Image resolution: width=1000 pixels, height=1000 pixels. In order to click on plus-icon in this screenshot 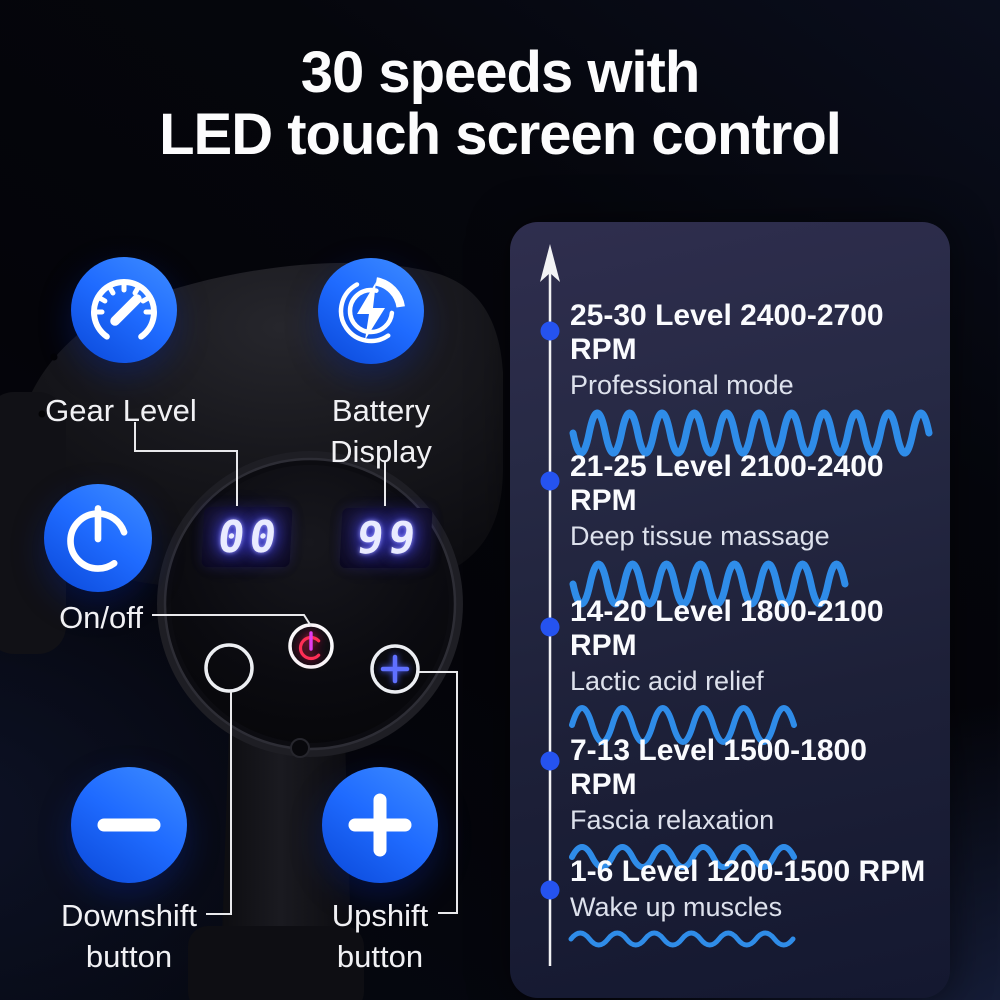, I will do `click(380, 825)`.